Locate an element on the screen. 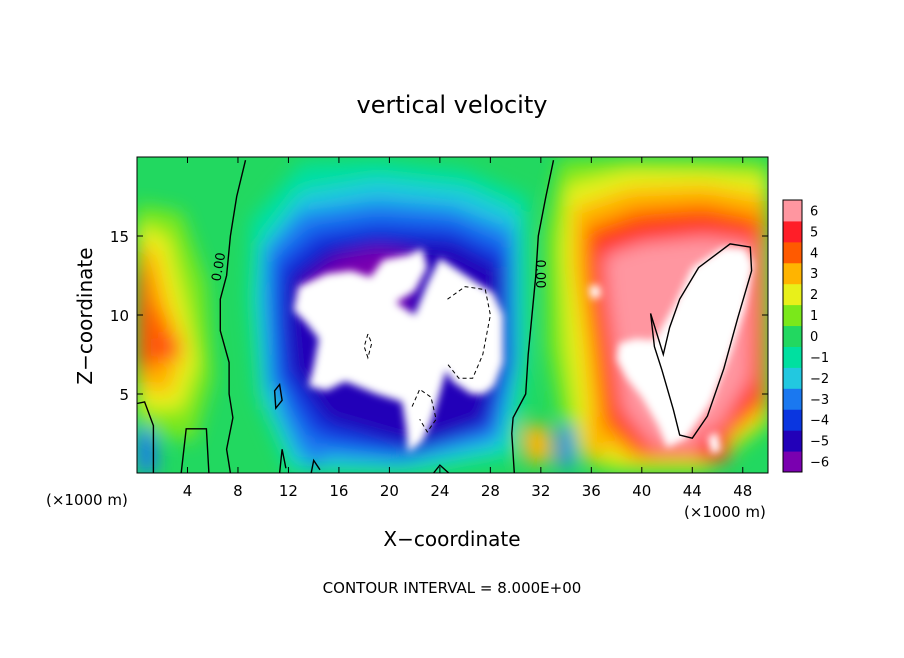 Image resolution: width=904 pixels, height=658 pixels. x-tick-label-10: 44 is located at coordinates (692, 491).